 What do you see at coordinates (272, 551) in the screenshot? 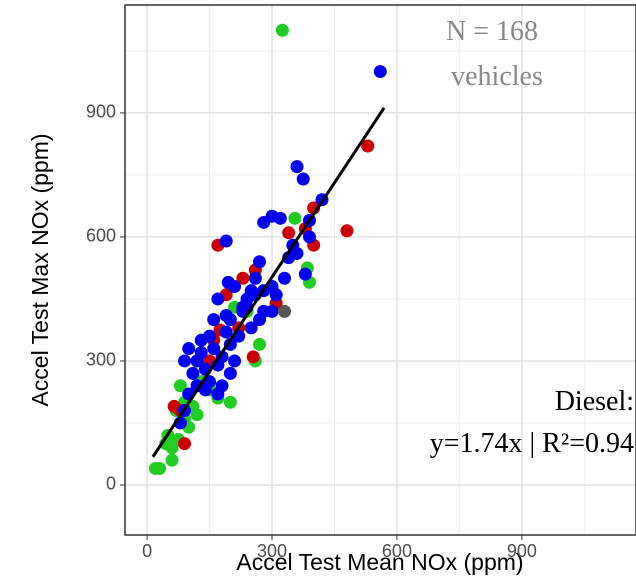
I see `x-tick-label: 300` at bounding box center [272, 551].